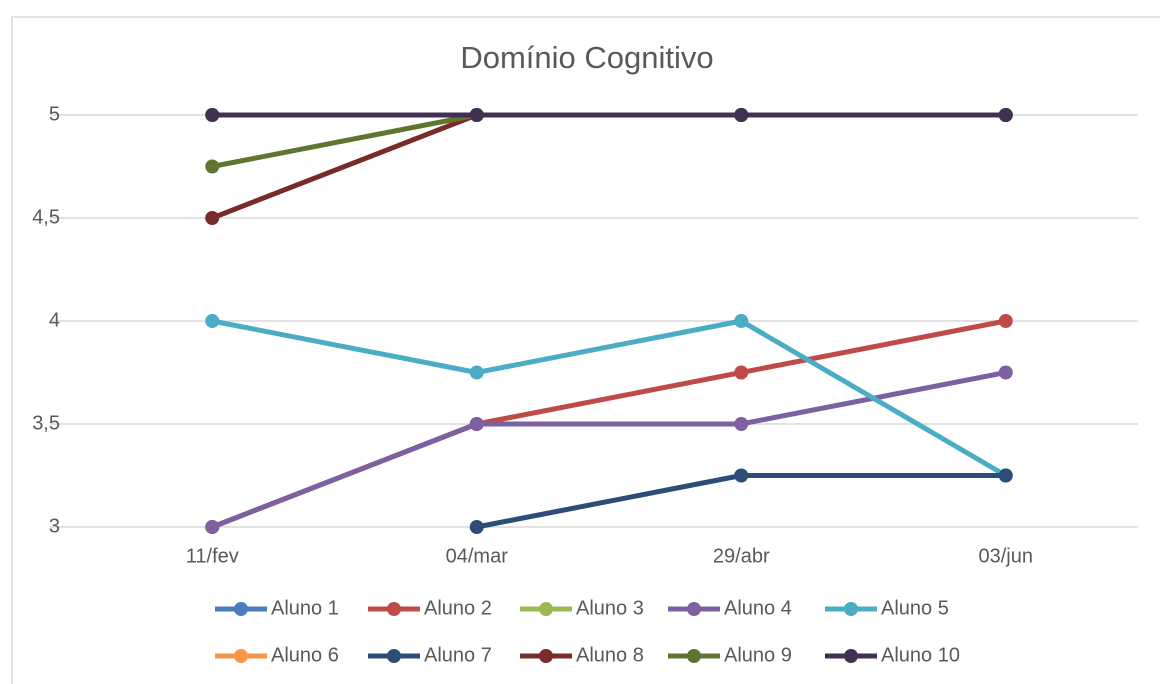  What do you see at coordinates (610, 608) in the screenshot?
I see `legend-label: Aluno 3` at bounding box center [610, 608].